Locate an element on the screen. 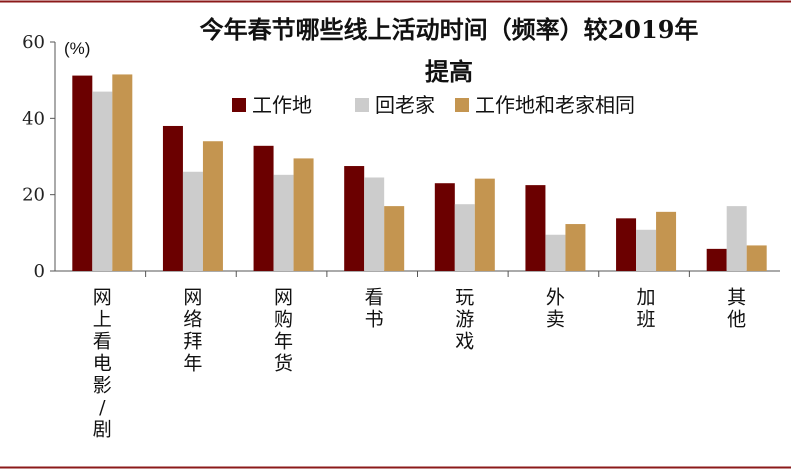 The image size is (791, 470). legend-label: 工作地和老家相同 is located at coordinates (555, 105).